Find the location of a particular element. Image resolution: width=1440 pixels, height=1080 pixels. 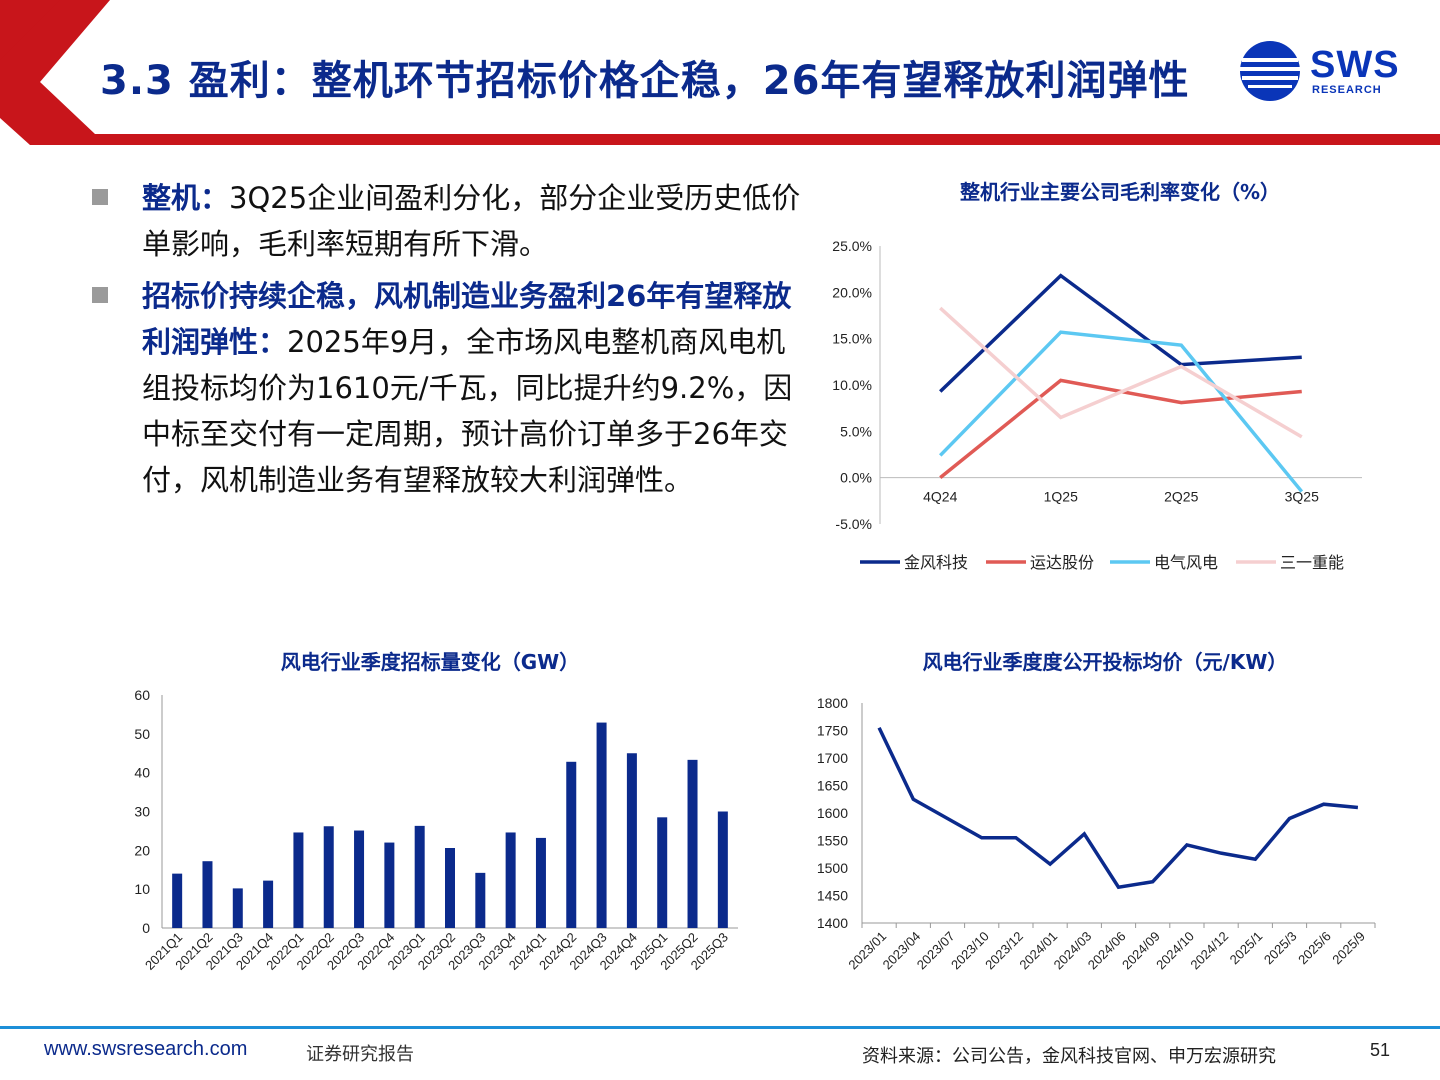

footer-url-link: www.swsresearch.com is located at coordinates (146, 1049).